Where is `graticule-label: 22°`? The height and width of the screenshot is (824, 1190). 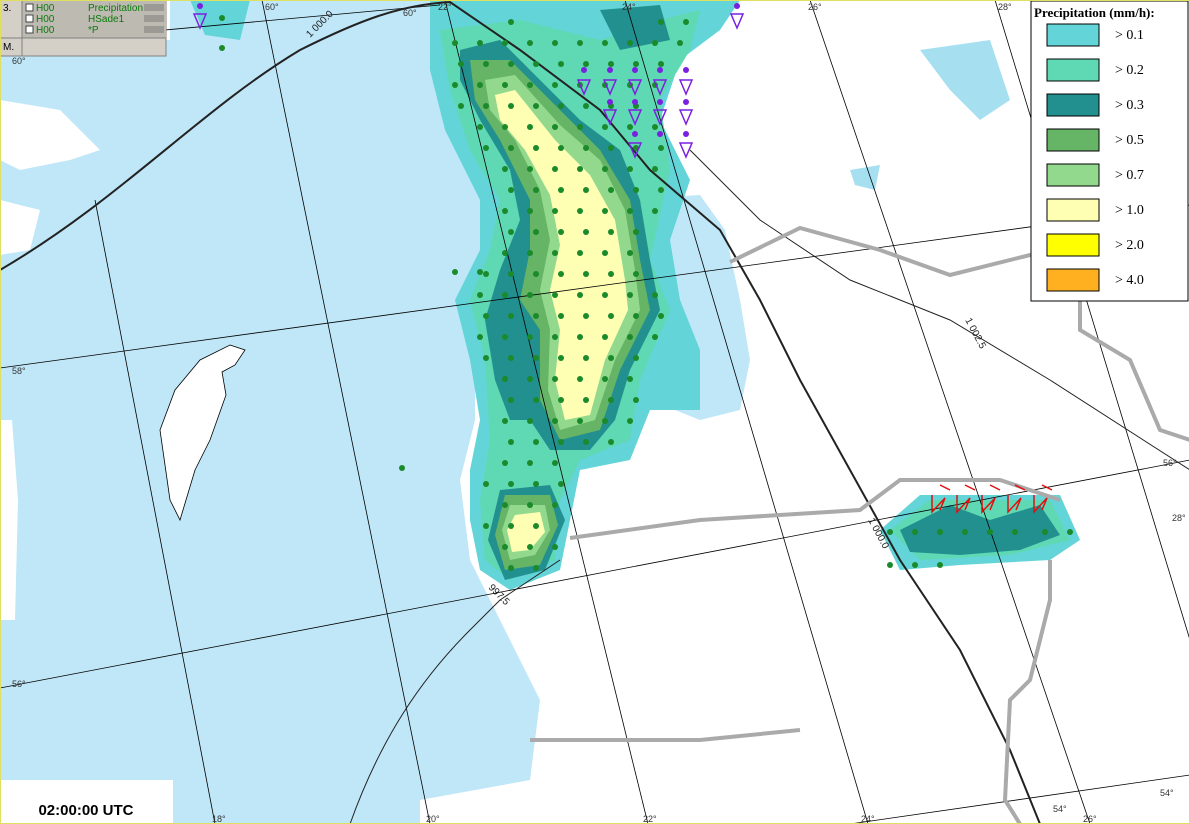
graticule-label: 22° is located at coordinates (650, 819).